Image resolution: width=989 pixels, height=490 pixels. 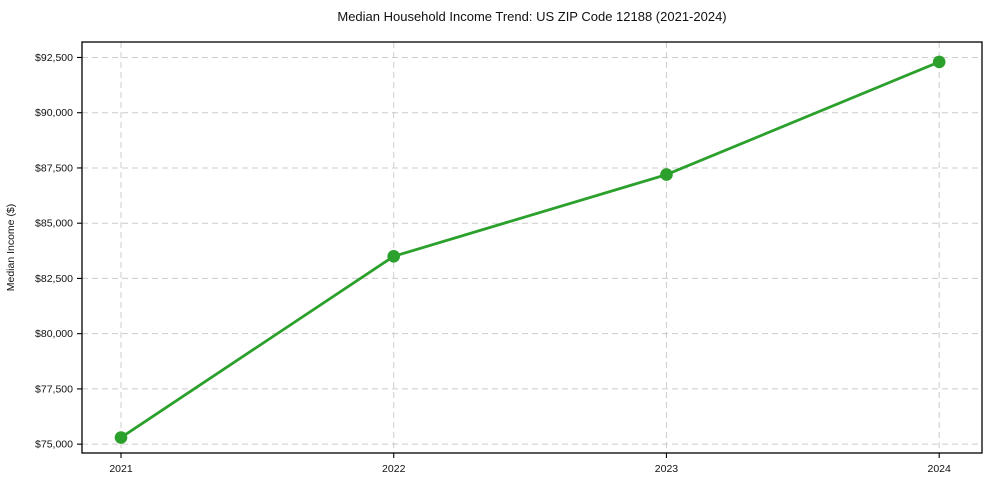 What do you see at coordinates (940, 469) in the screenshot?
I see `x-tick-label: 2024` at bounding box center [940, 469].